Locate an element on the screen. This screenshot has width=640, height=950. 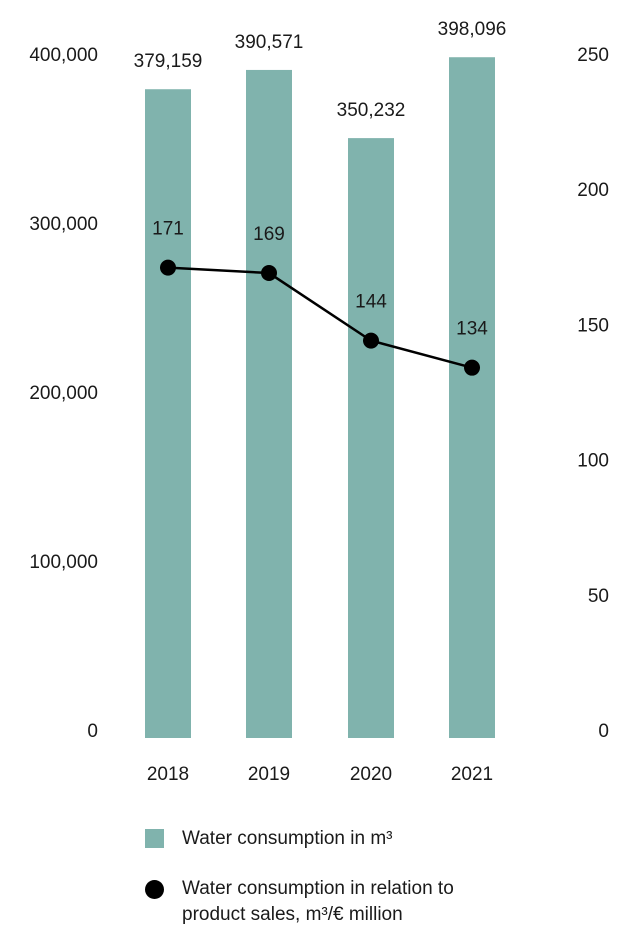
right-axis-tick-label: 200 is located at coordinates (593, 190).